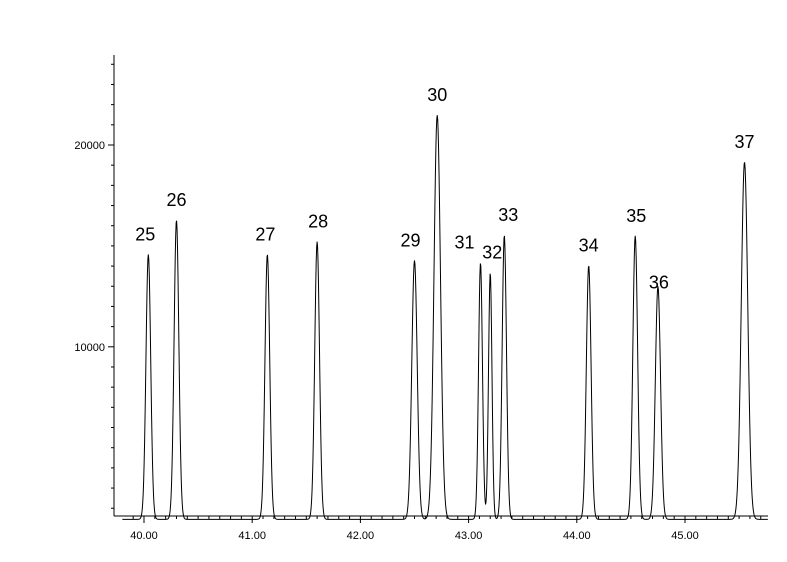 This screenshot has height=562, width=787. Describe the element at coordinates (744, 142) in the screenshot. I see `peak-label-37: 37` at that location.